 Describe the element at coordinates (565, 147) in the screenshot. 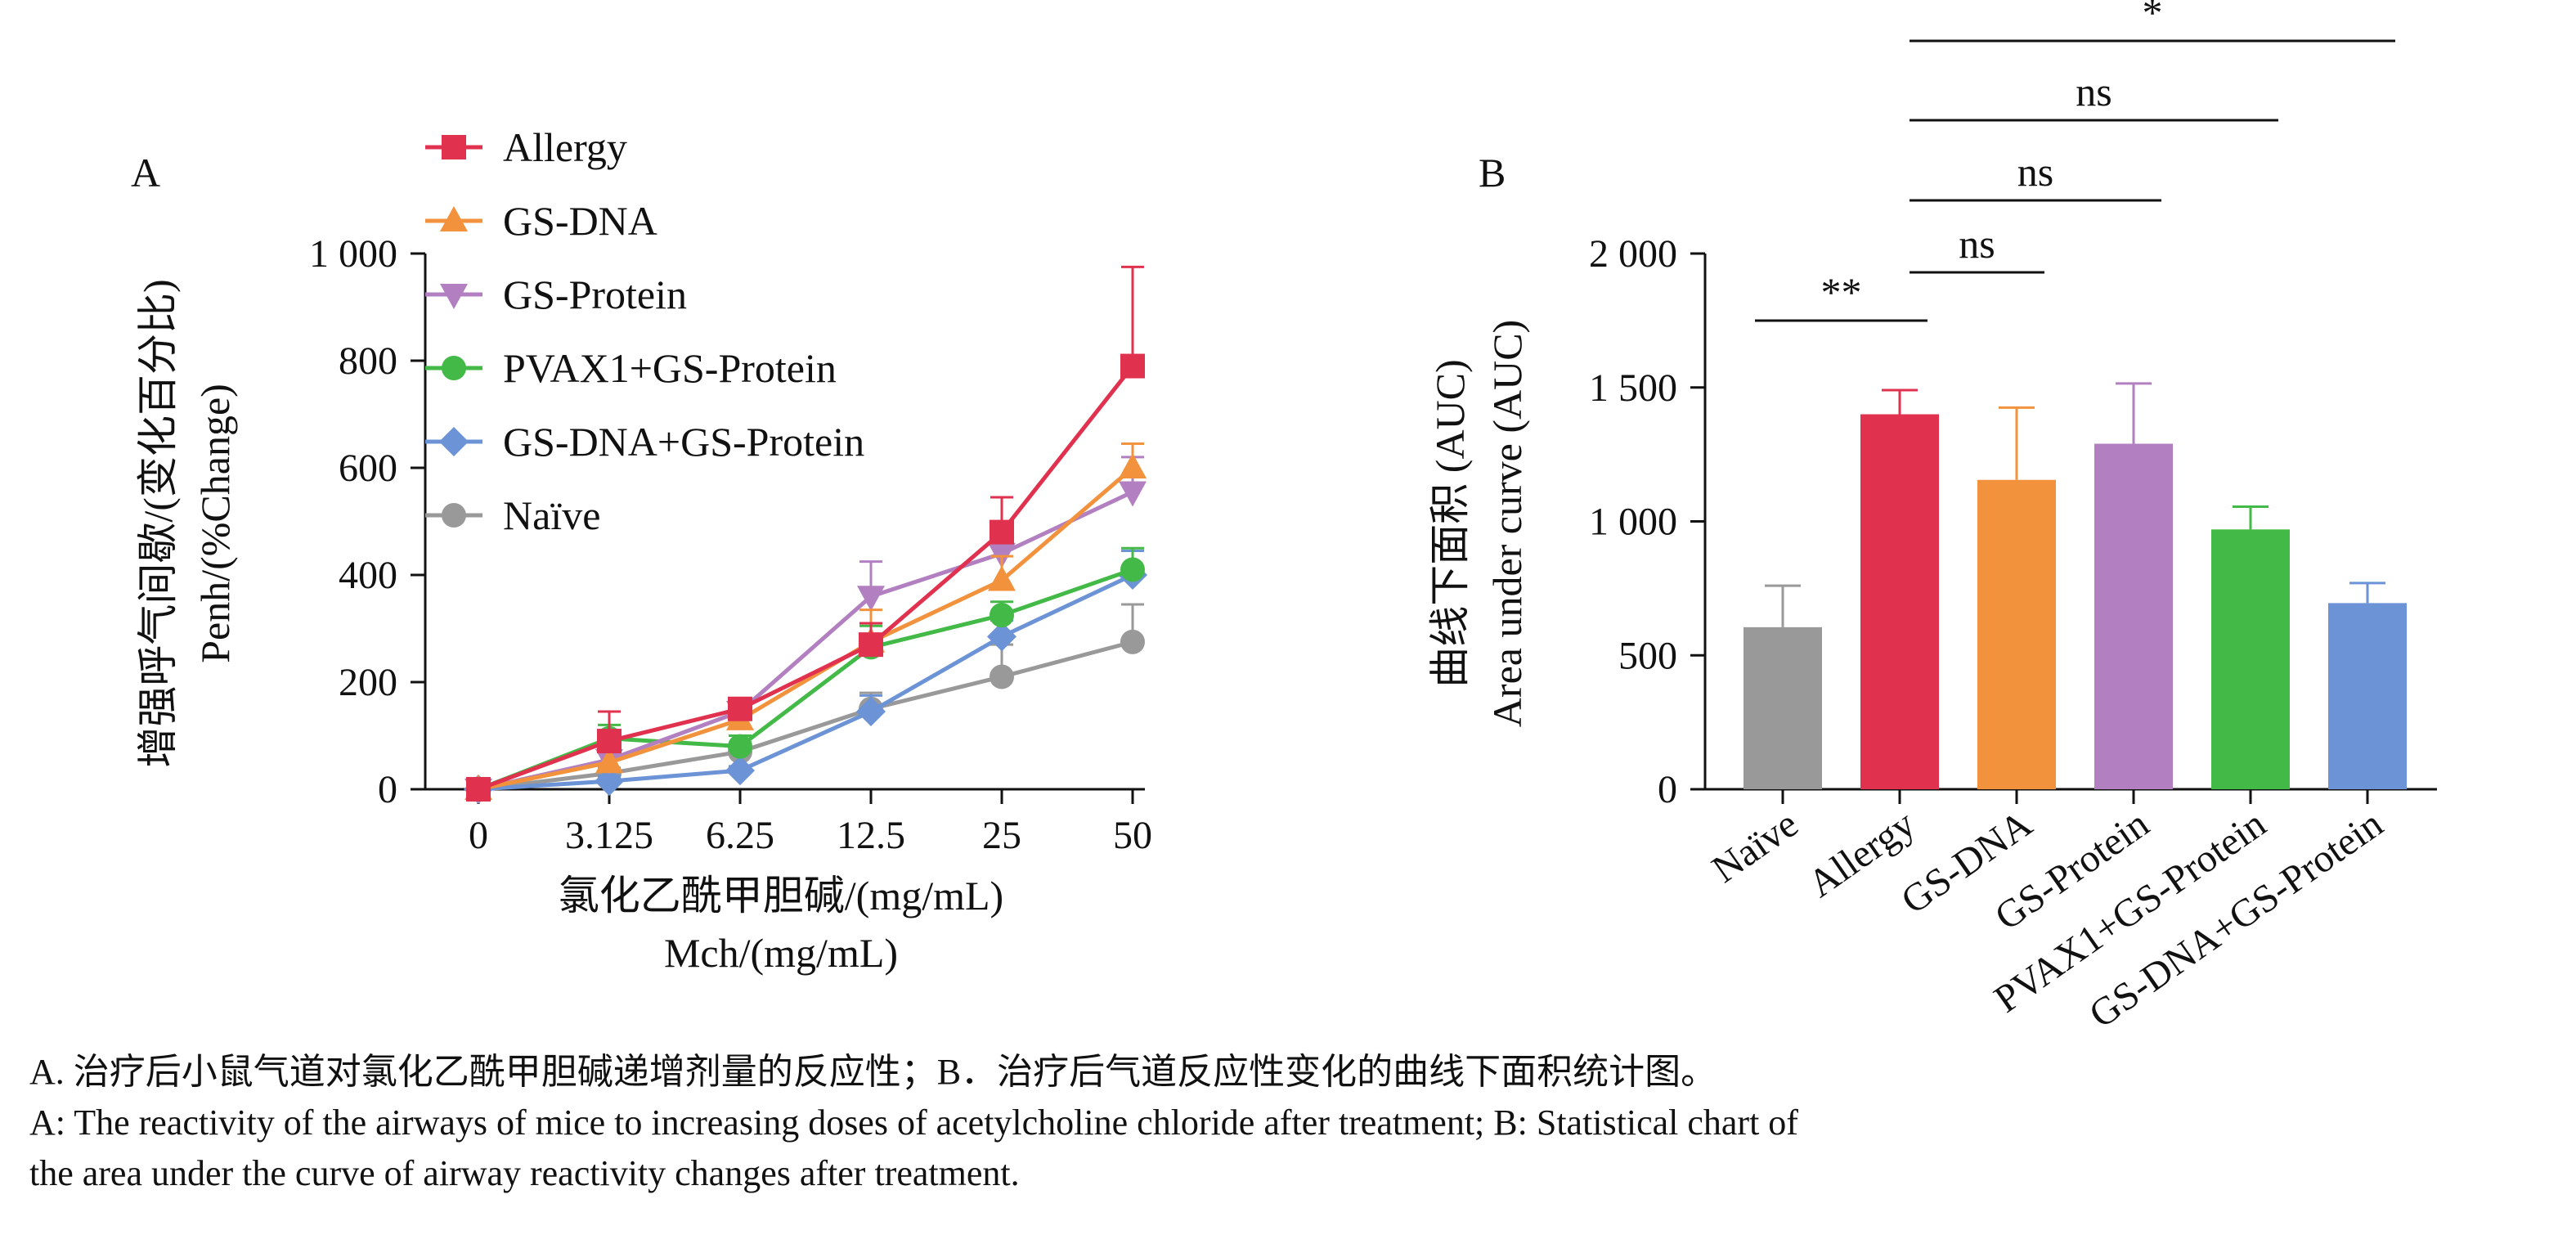

I see `legend-label-allergy: Allergy` at that location.